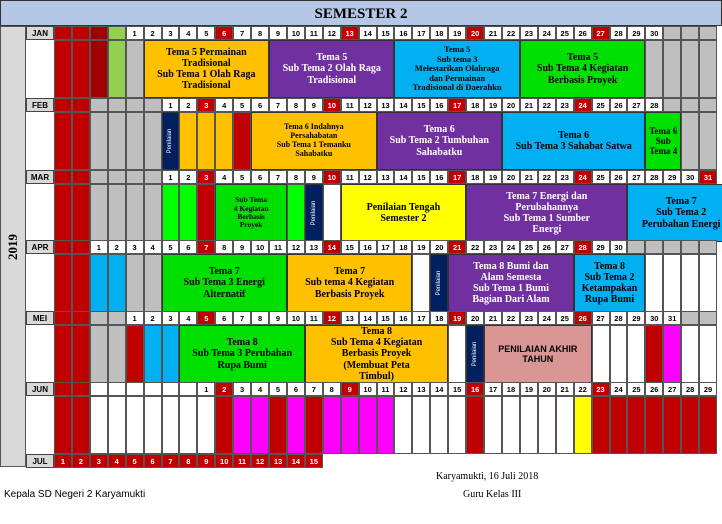 Image resolution: width=722 pixels, height=524 pixels. What do you see at coordinates (457, 77) in the screenshot?
I see `block-text-line: dan Permainan` at bounding box center [457, 77].